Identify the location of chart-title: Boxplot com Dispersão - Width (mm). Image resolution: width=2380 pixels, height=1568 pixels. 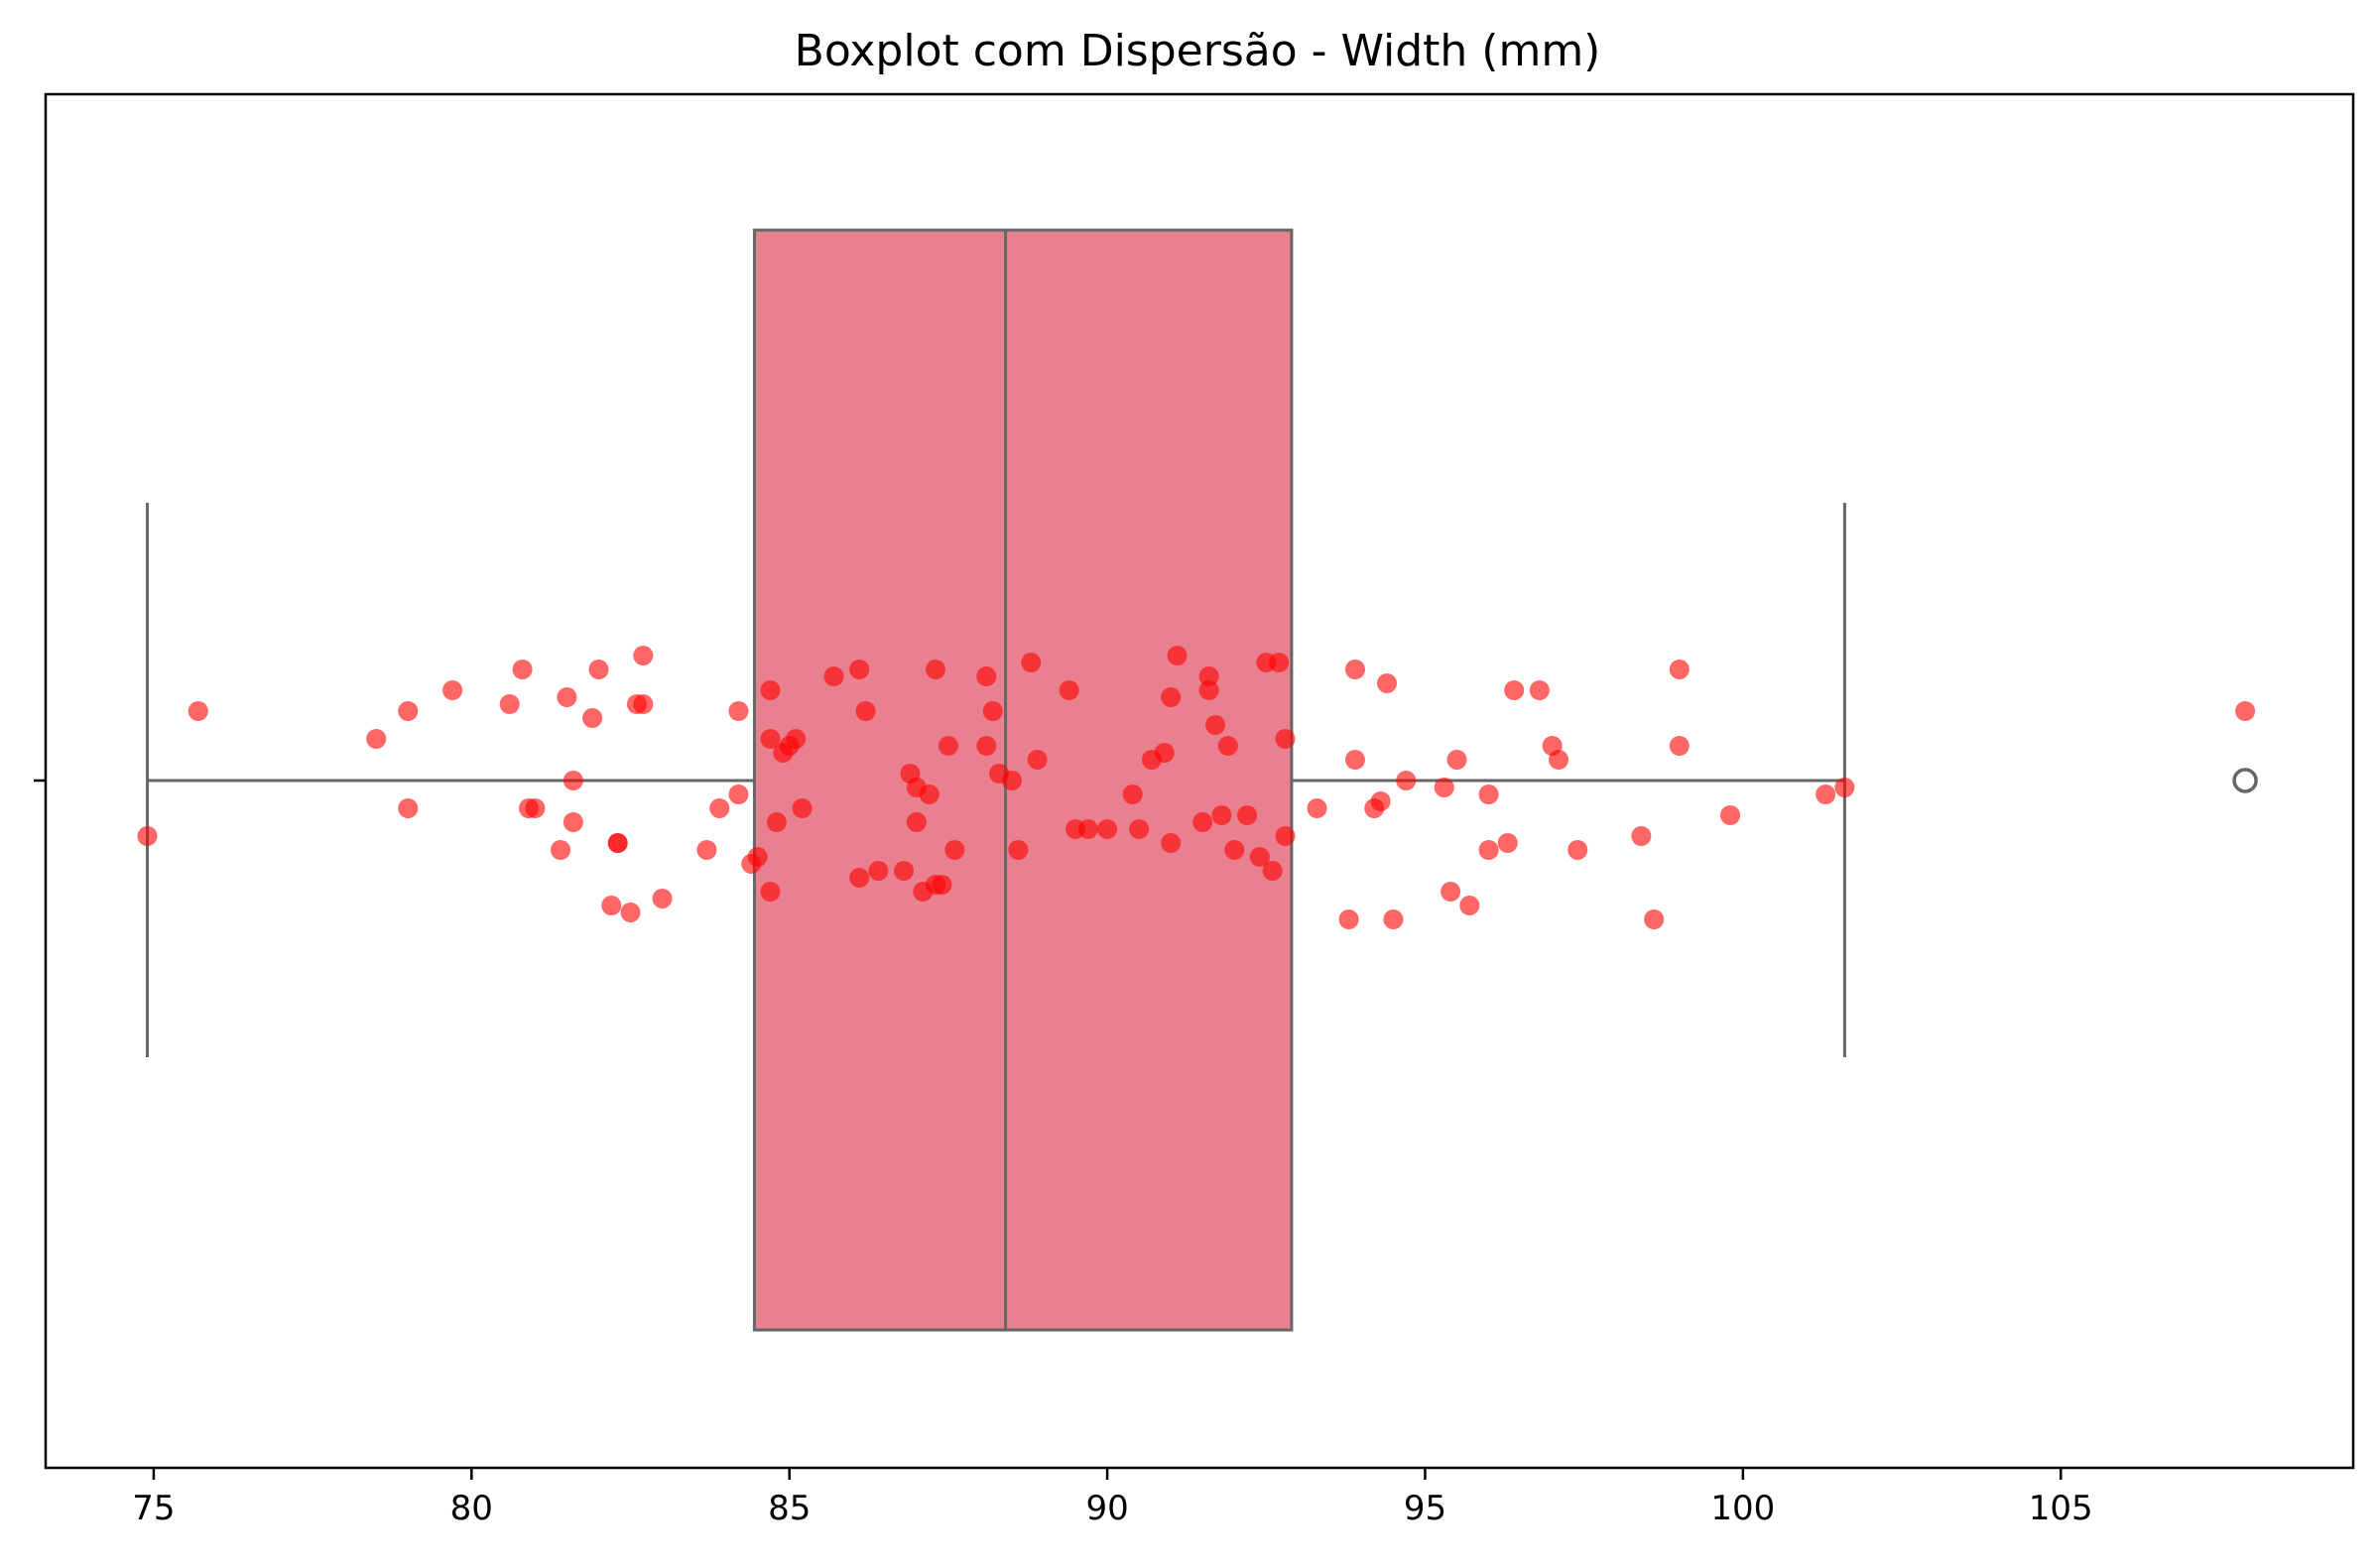
(1198, 51).